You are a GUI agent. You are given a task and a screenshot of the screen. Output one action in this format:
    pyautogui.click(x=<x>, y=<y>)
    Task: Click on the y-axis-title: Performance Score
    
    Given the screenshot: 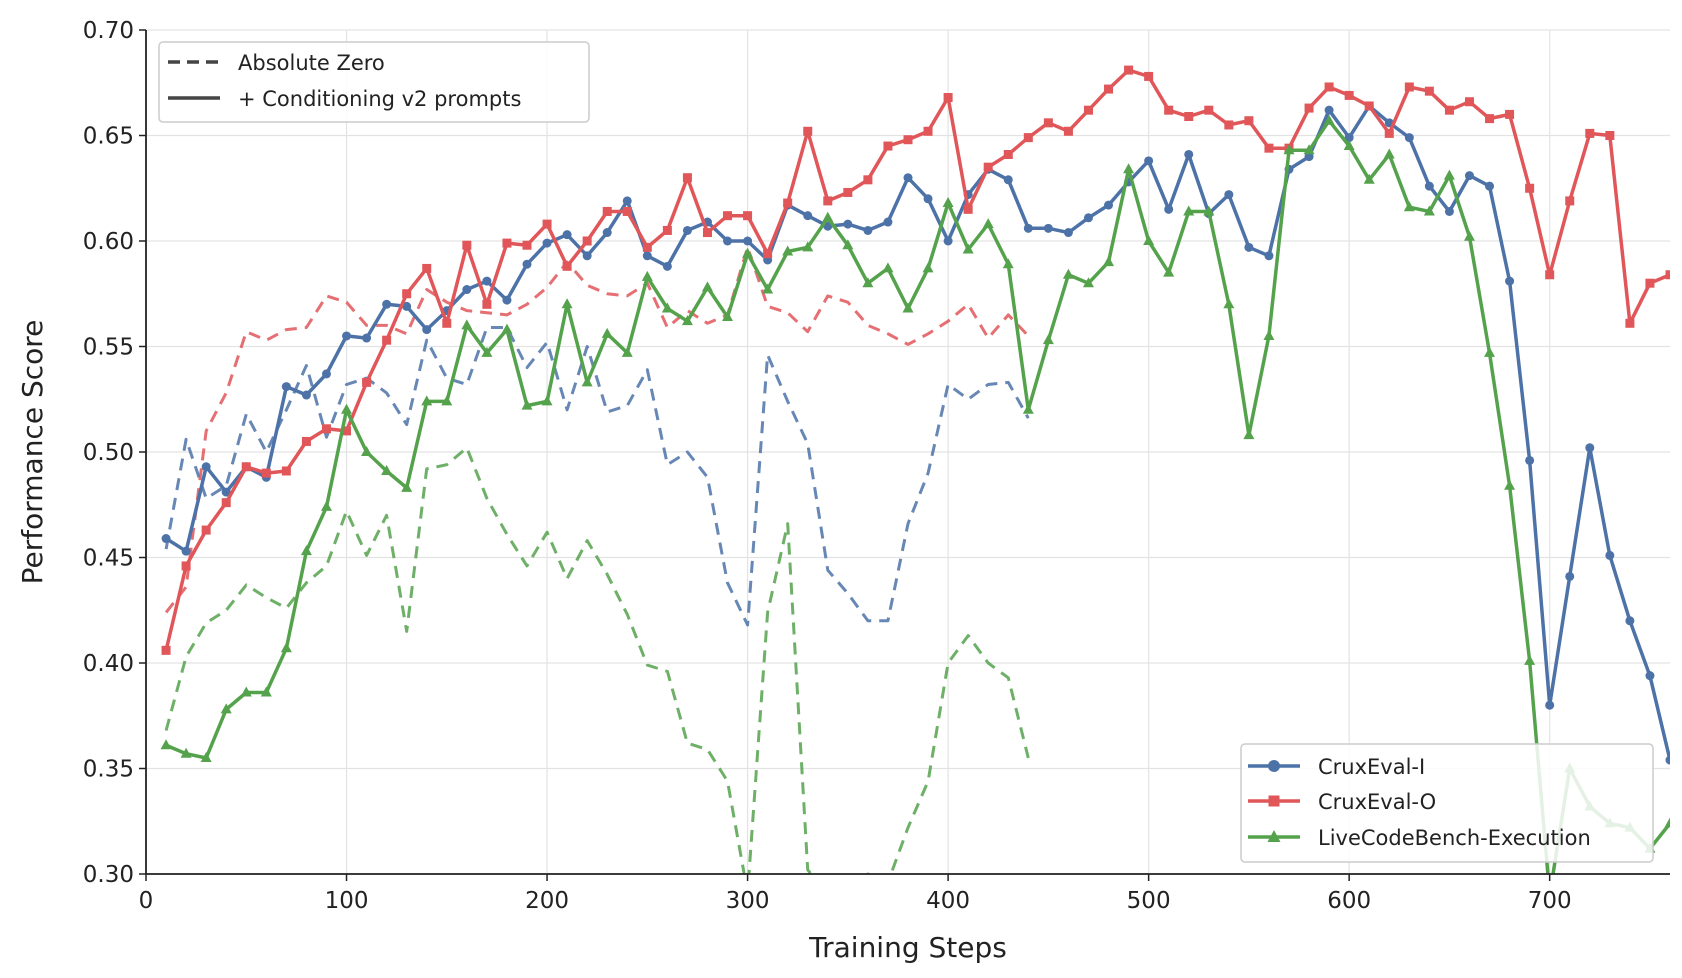 What is the action you would take?
    pyautogui.click(x=32, y=452)
    